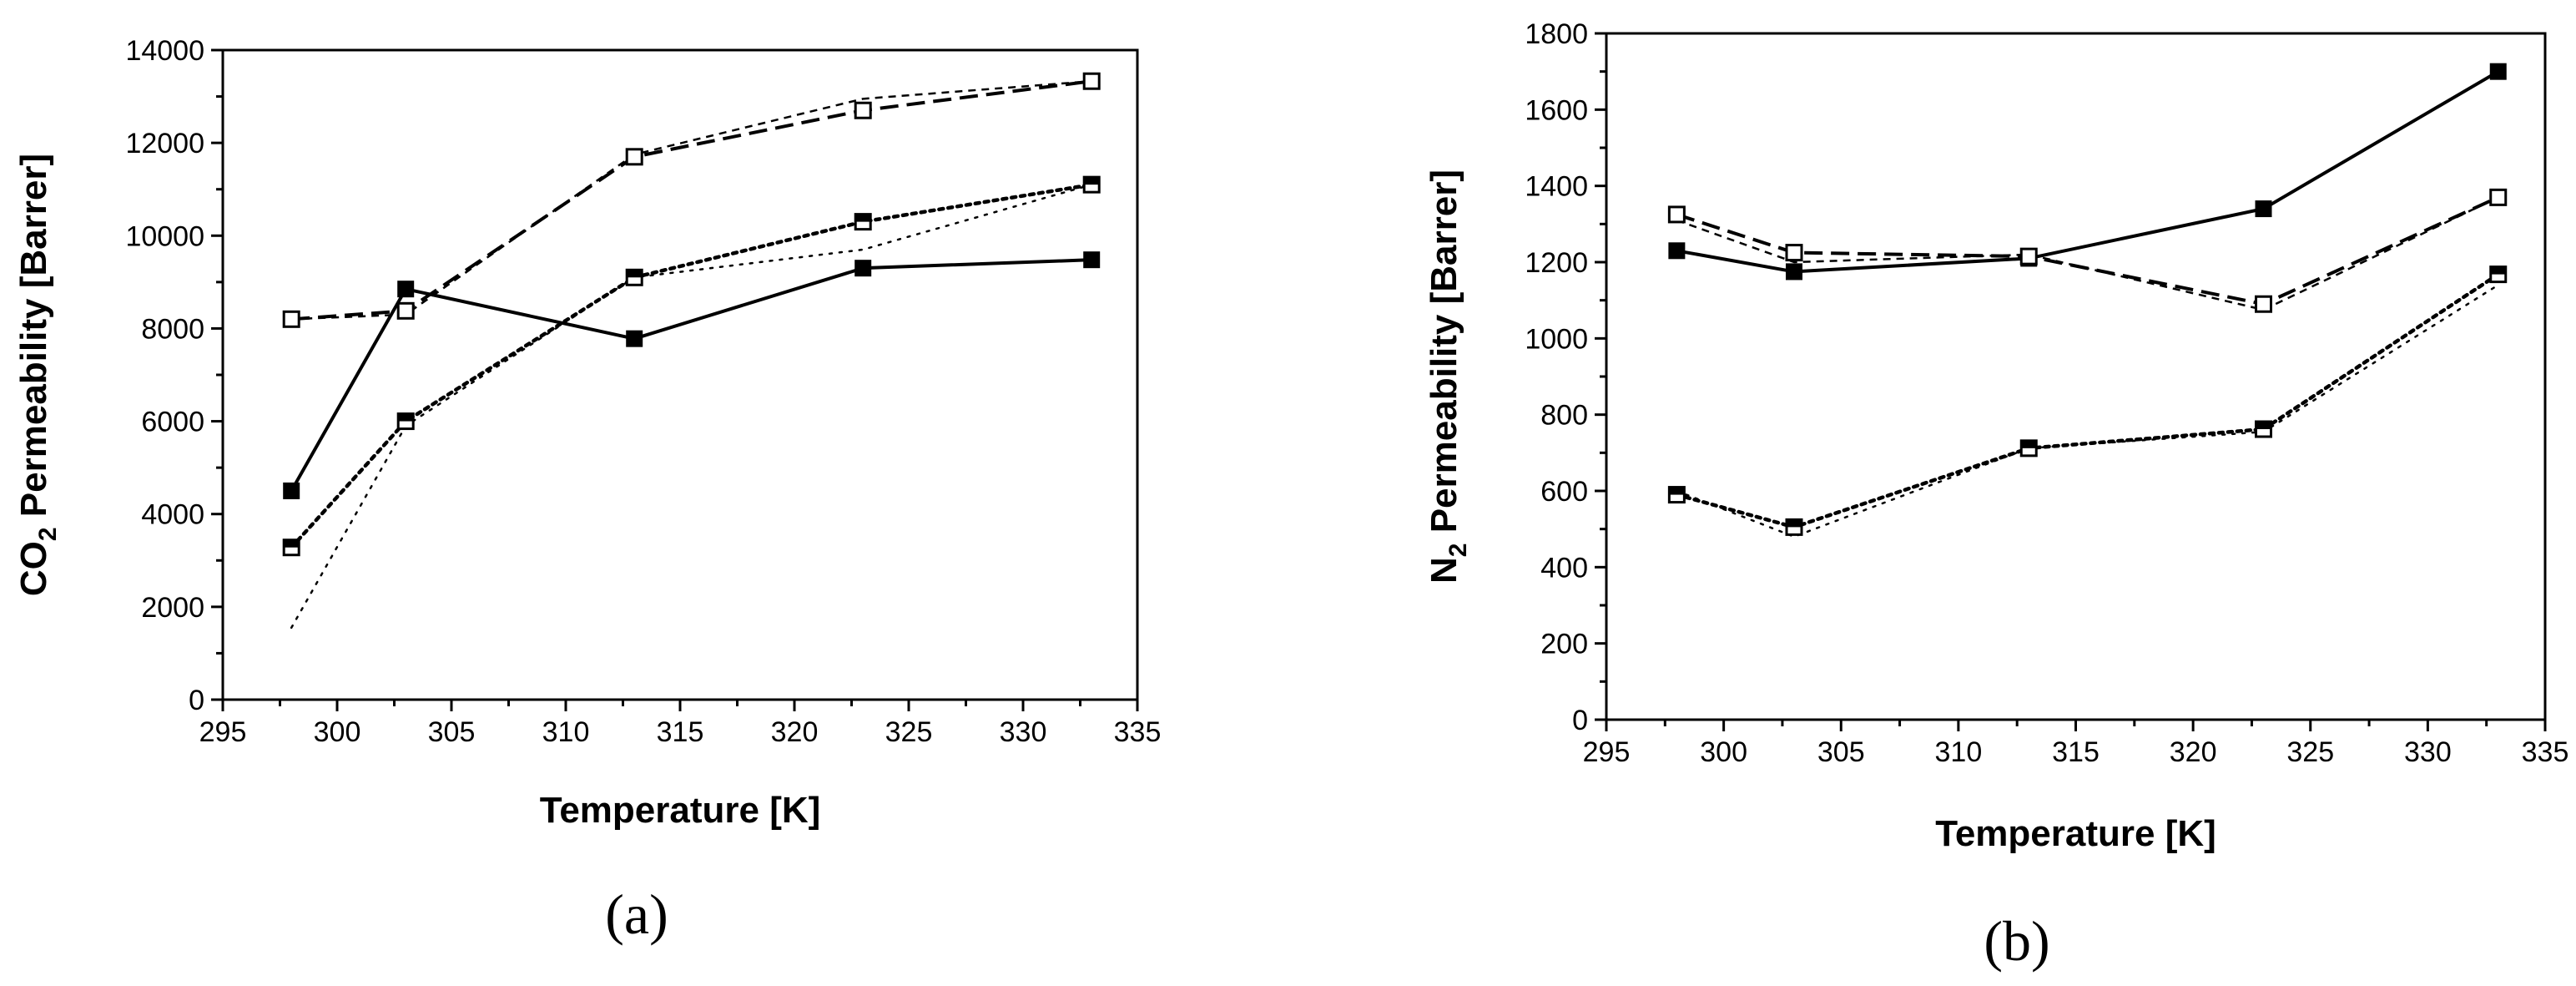  I want to click on charta-x-tick-label: 325, so click(909, 732).